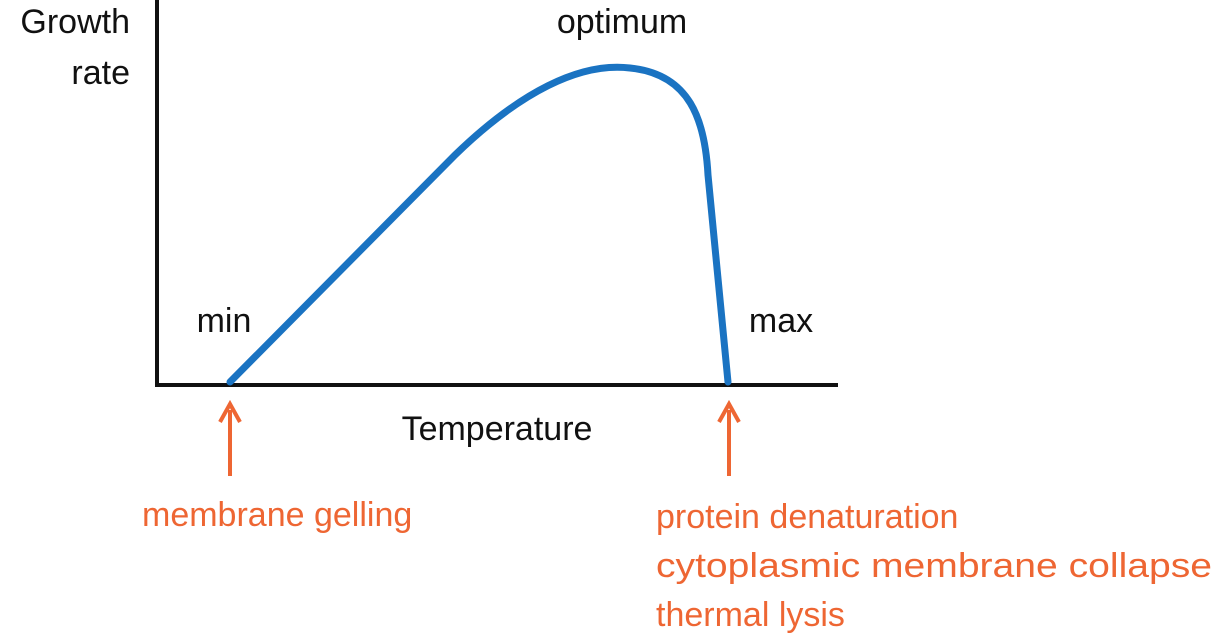 The image size is (1217, 639). I want to click on min-arrow, so click(230, 437).